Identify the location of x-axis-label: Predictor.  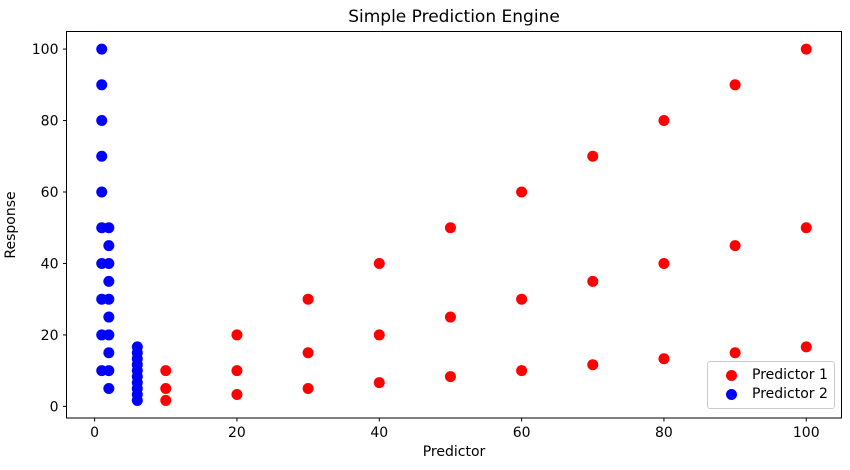
(454, 452).